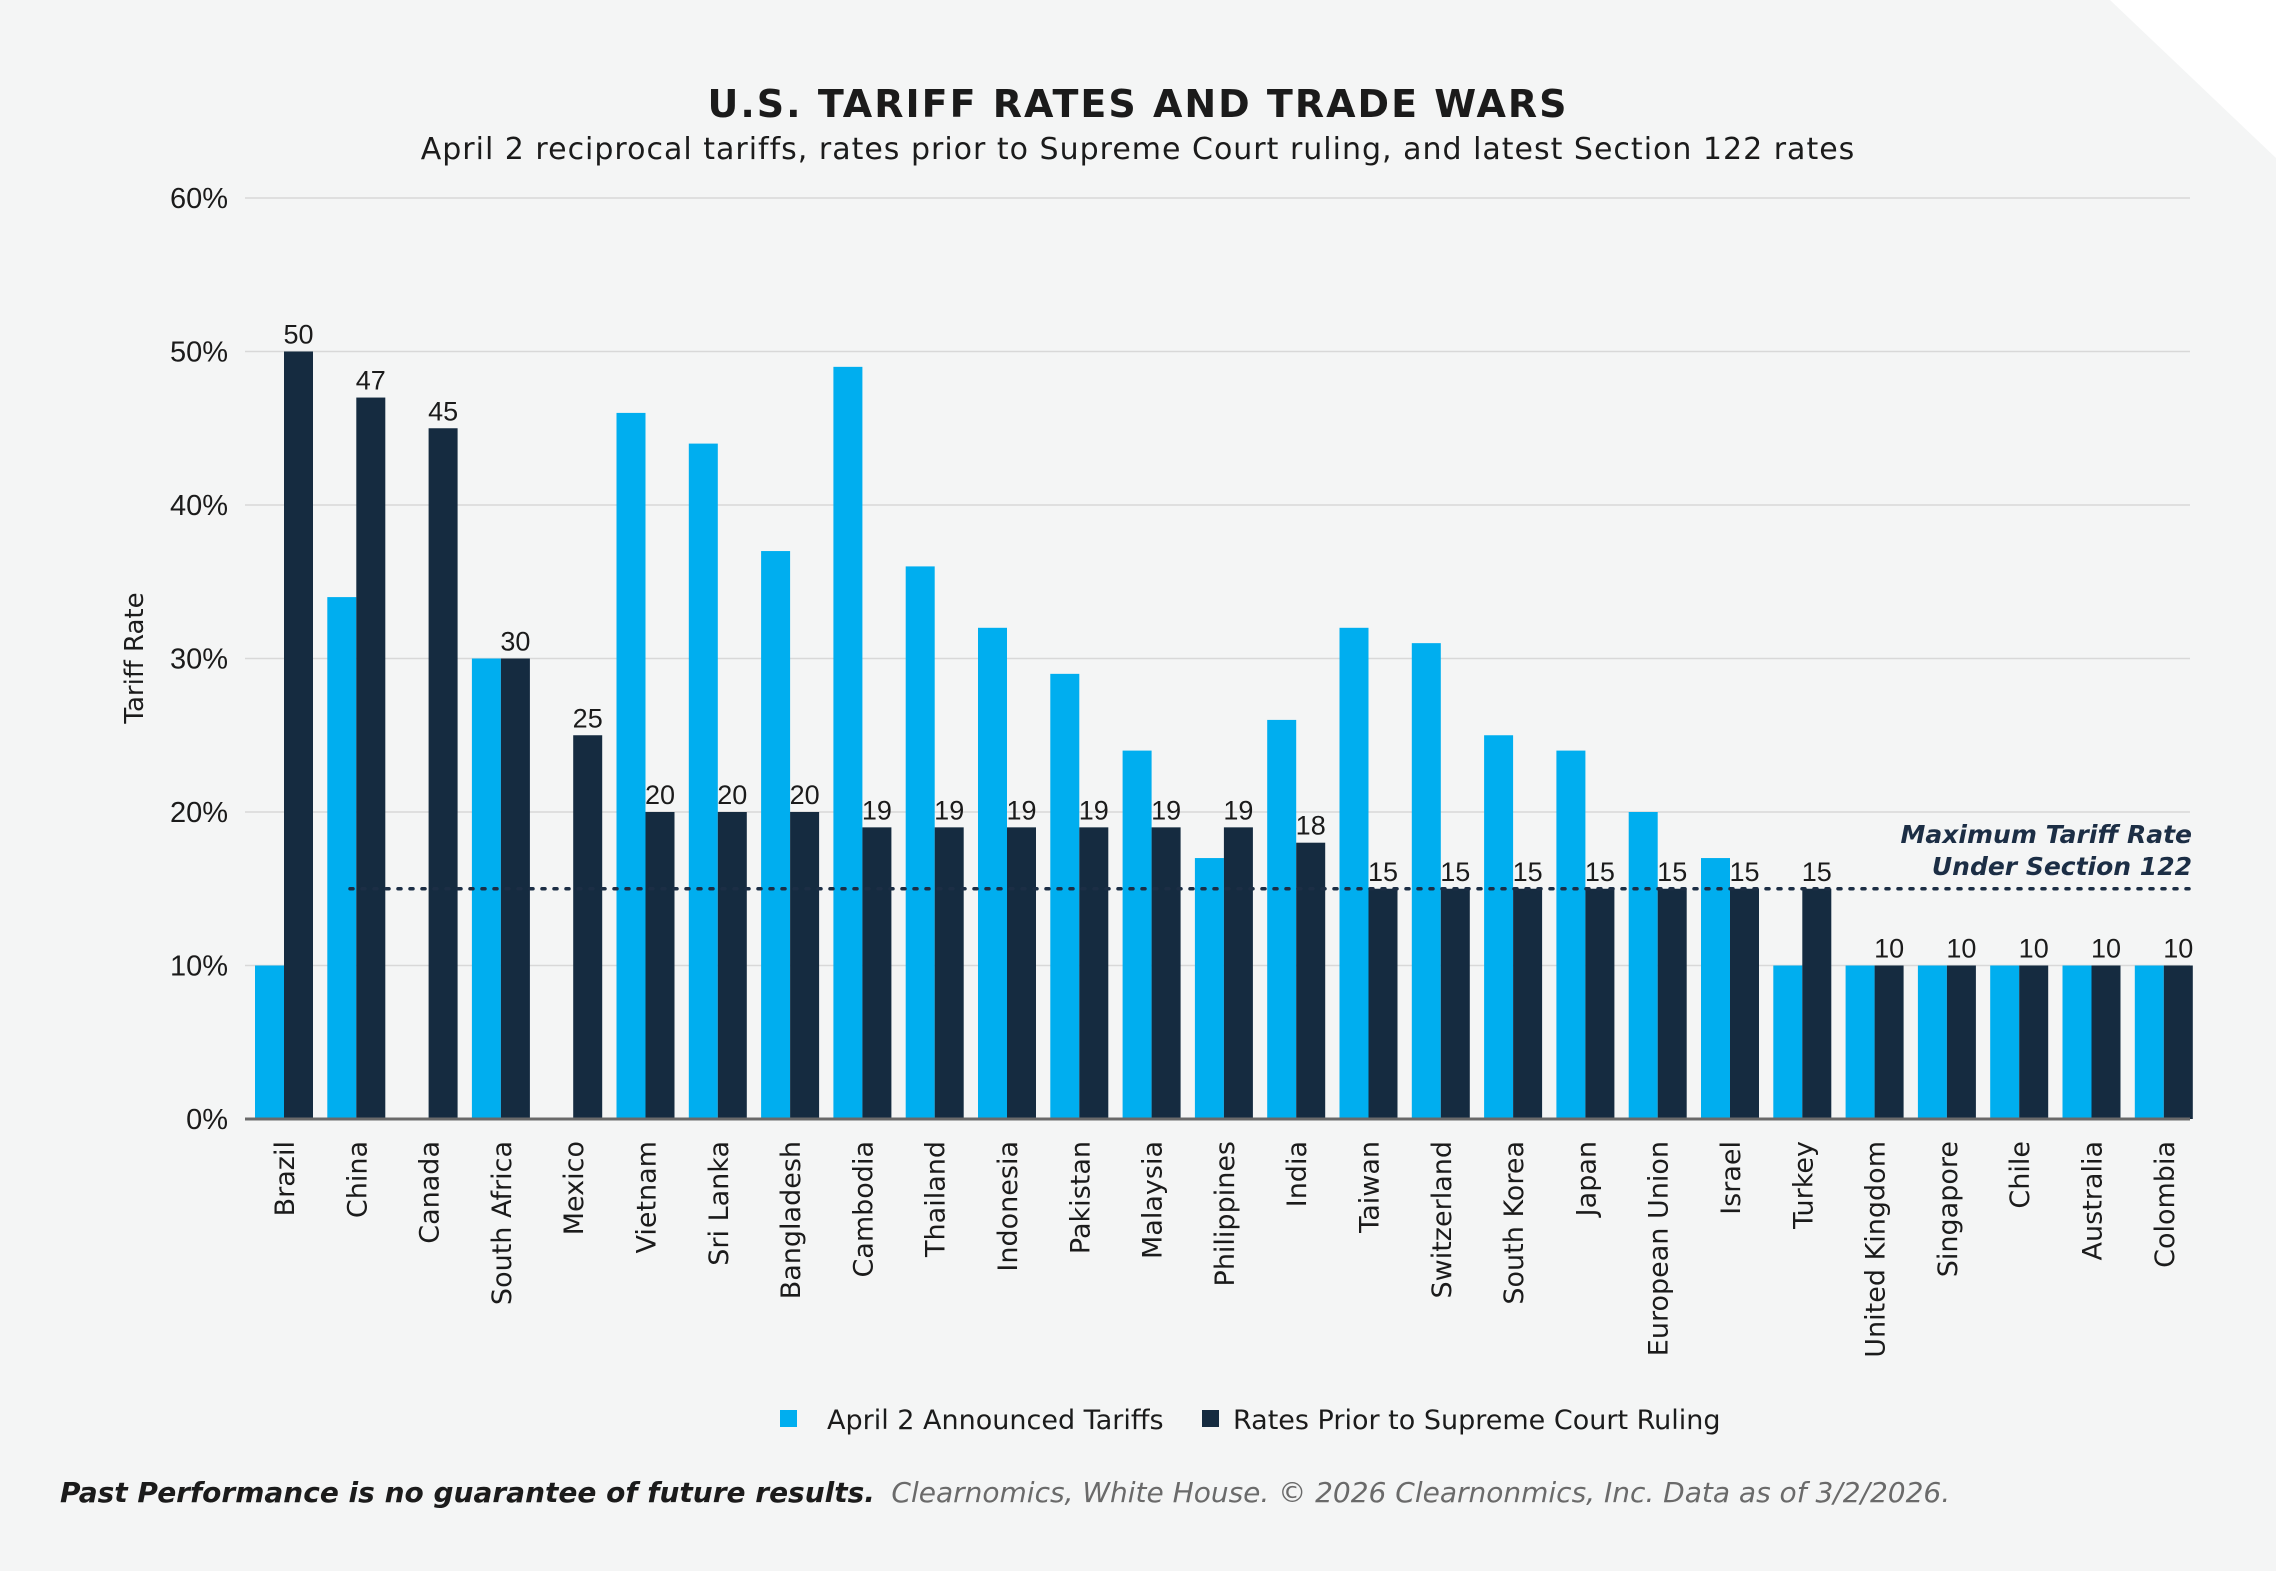 This screenshot has height=1571, width=2276. What do you see at coordinates (2020, 1175) in the screenshot?
I see `x-tick-label: Chile` at bounding box center [2020, 1175].